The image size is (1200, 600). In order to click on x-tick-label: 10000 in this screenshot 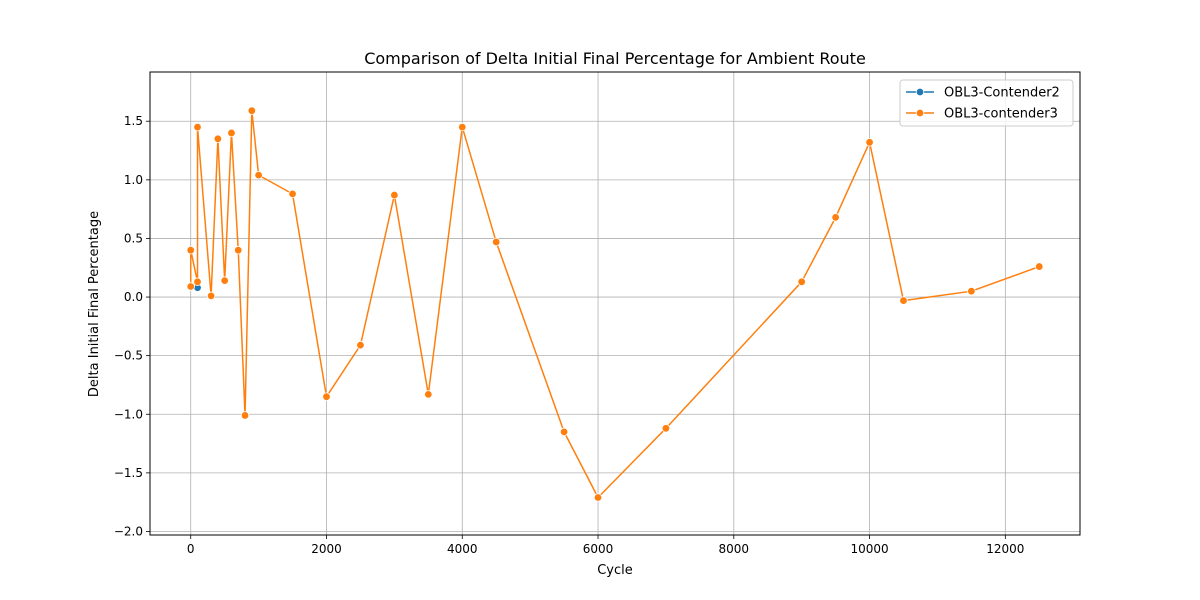, I will do `click(869, 549)`.